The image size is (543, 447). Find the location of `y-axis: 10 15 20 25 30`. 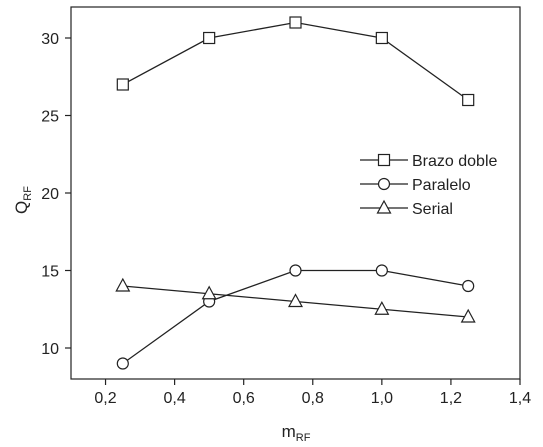

y-axis: 10 15 20 25 30 is located at coordinates (56, 194).